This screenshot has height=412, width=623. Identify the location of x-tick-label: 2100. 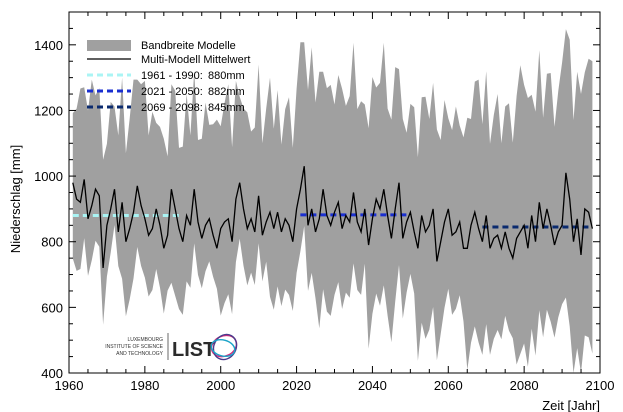
(600, 385).